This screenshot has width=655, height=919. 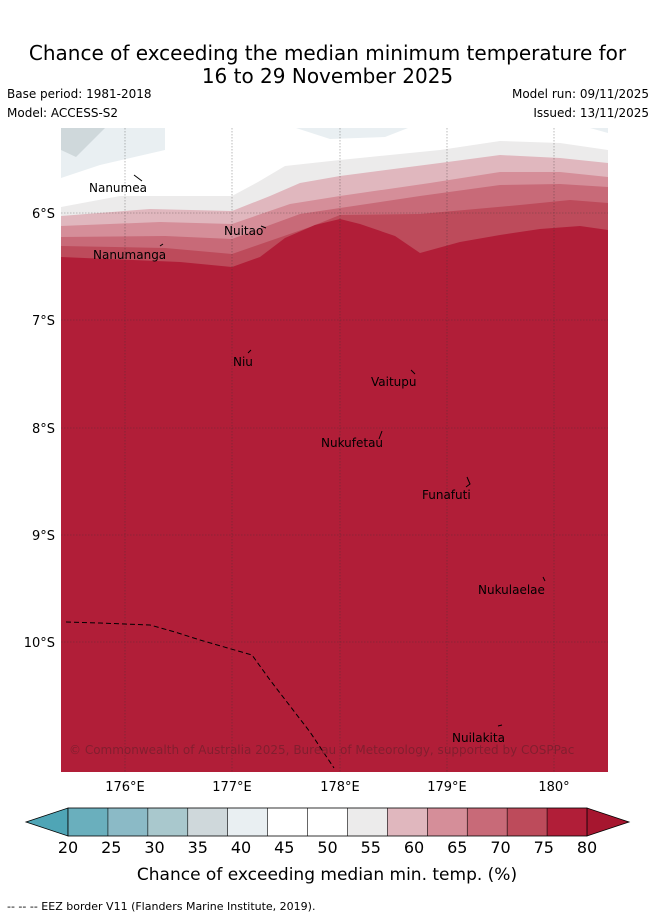 I want to click on lat-tick-10s: 10°S, so click(x=39, y=643).